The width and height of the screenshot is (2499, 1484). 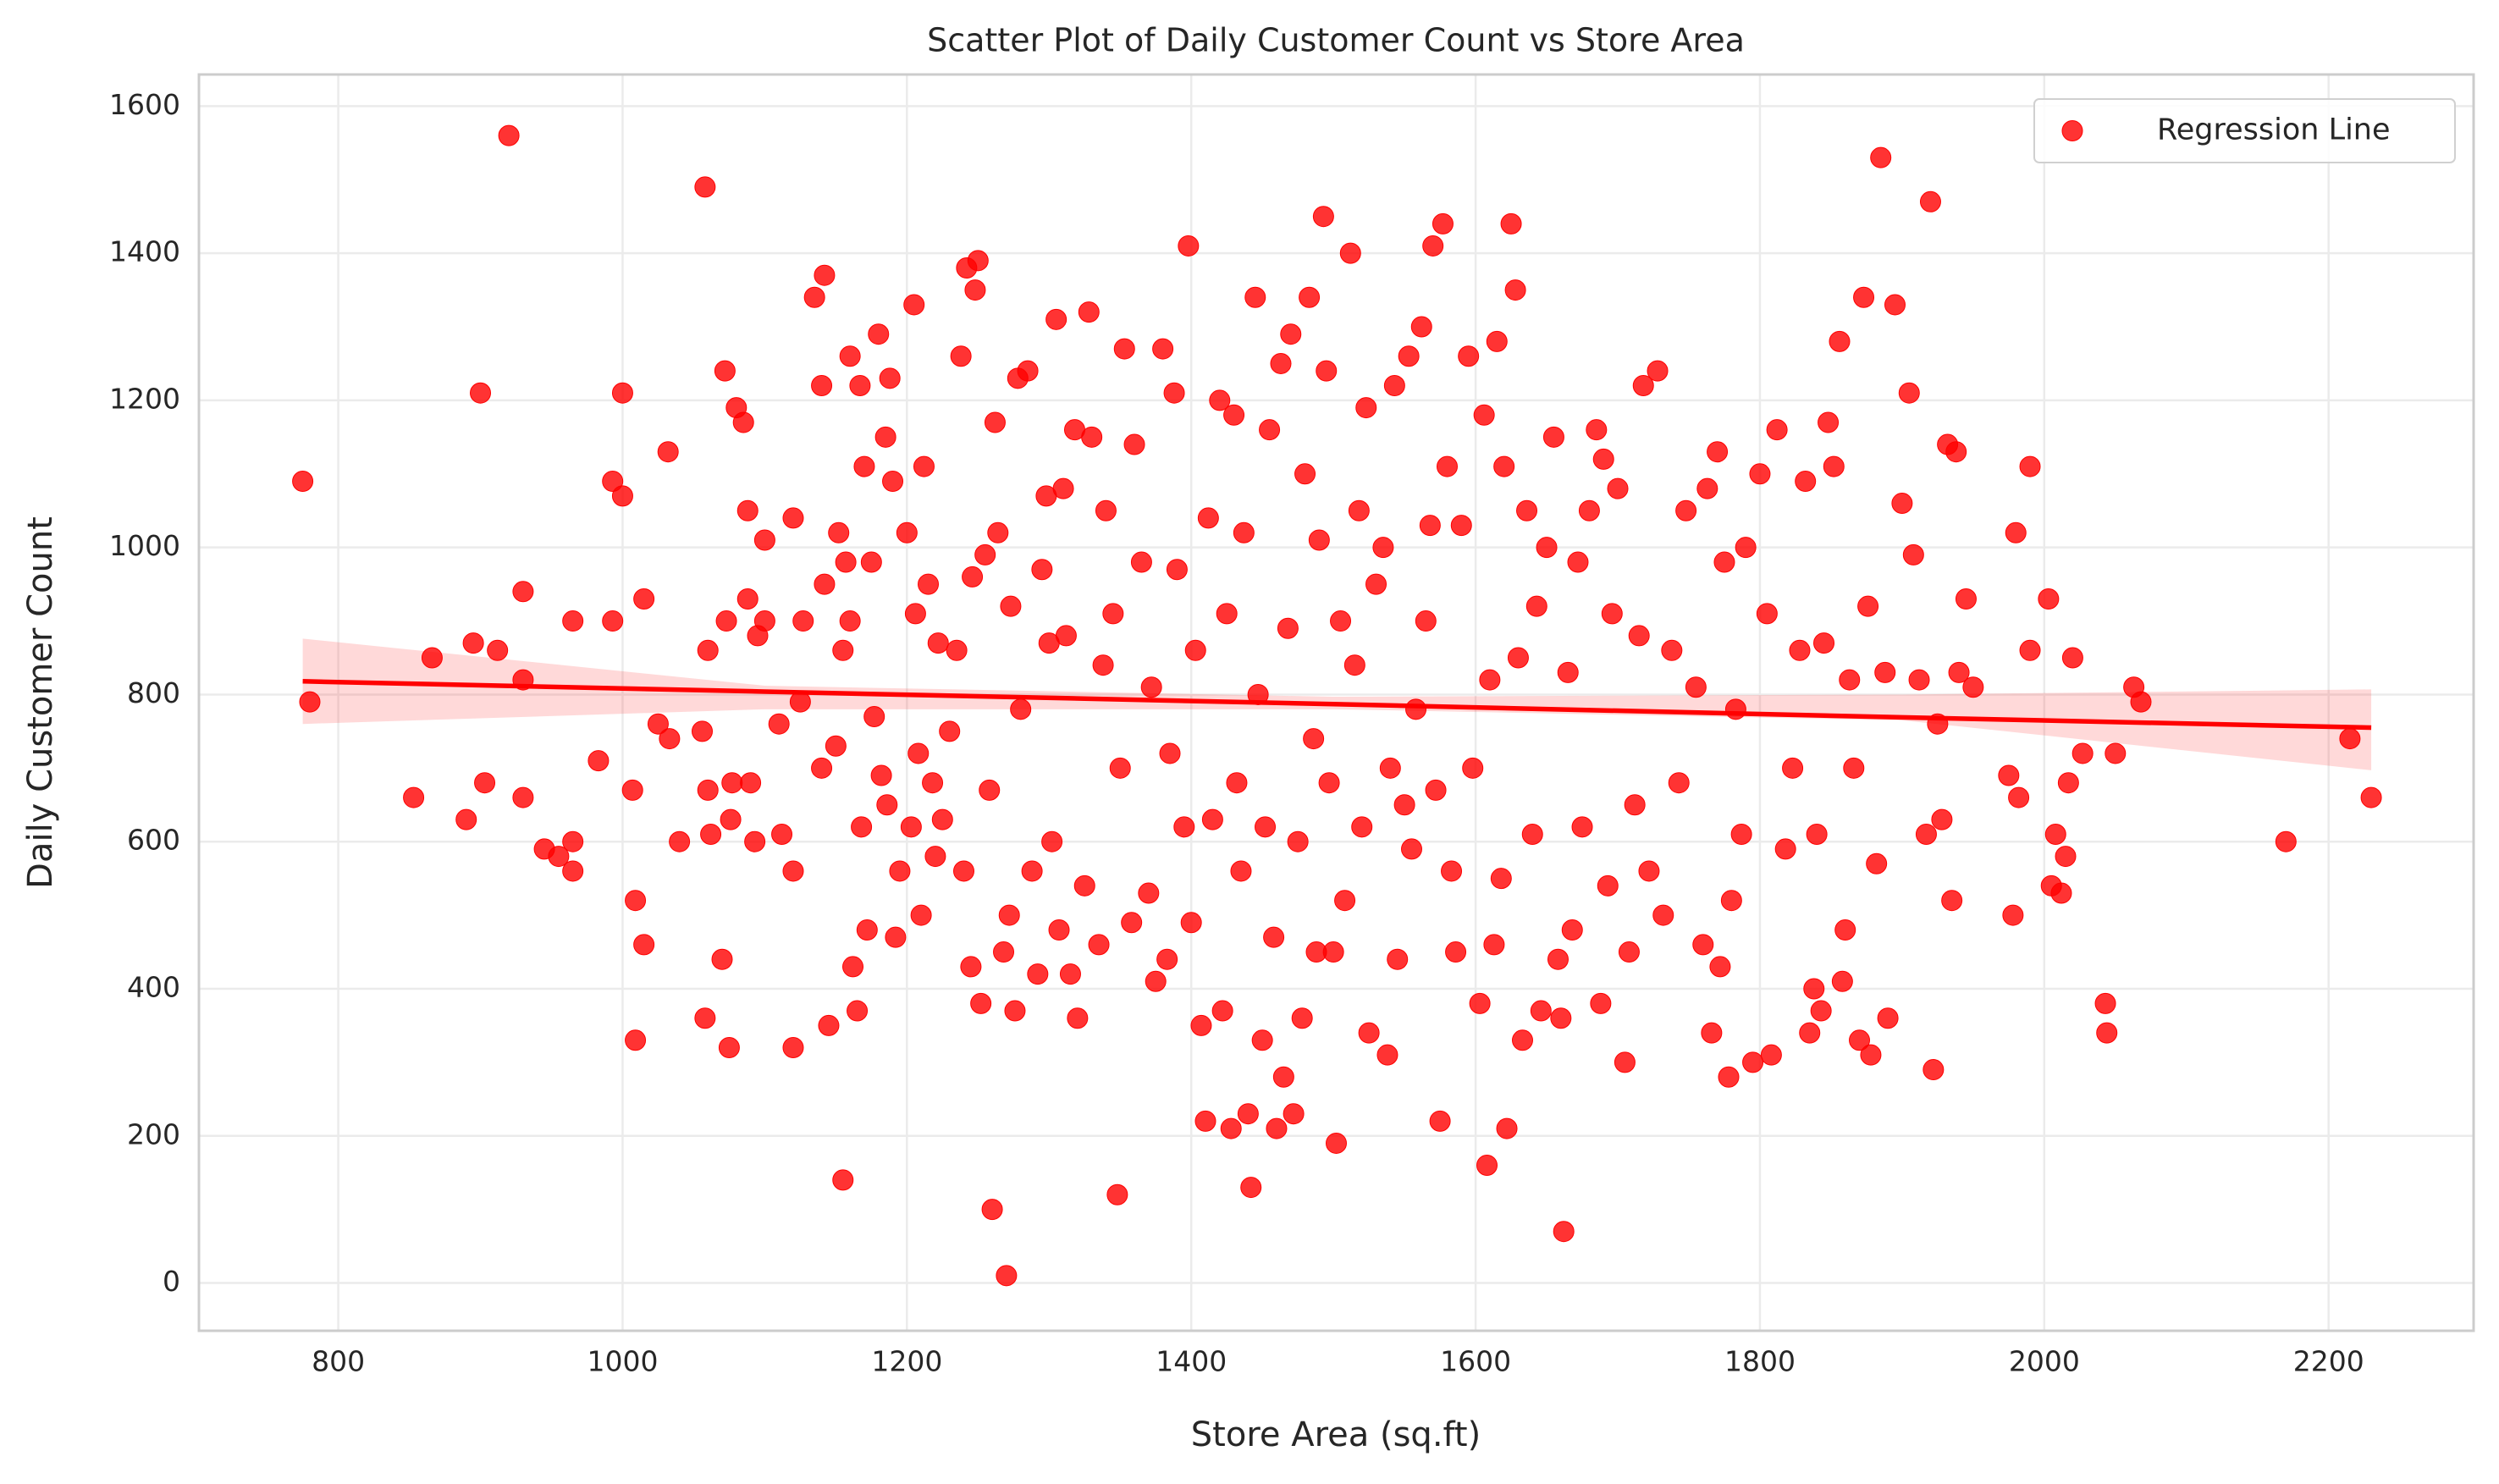 I want to click on x-tick-label: 1600, so click(x=1475, y=1361).